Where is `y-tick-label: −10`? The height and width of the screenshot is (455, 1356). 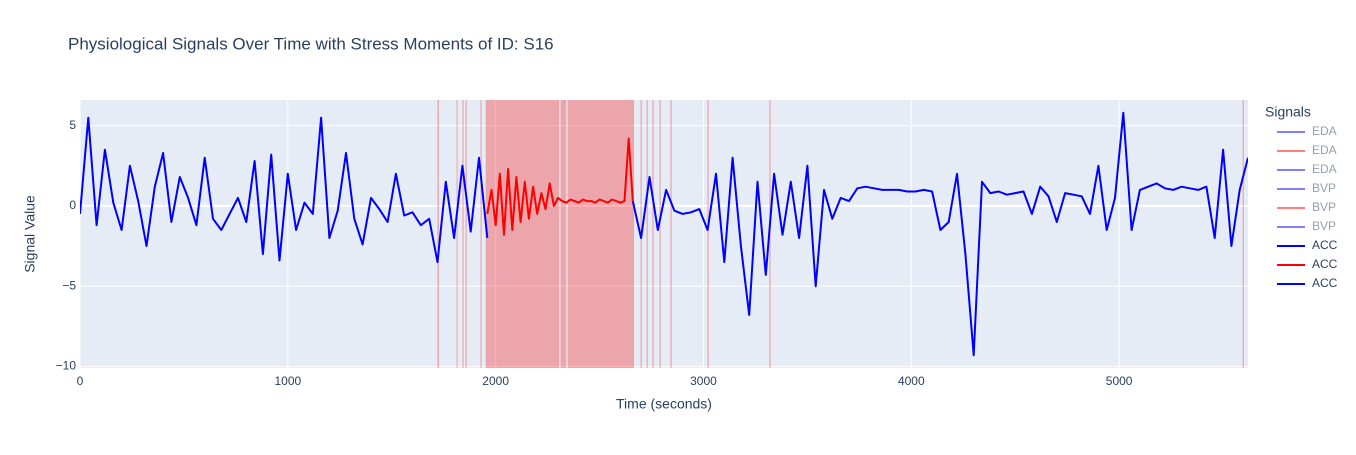
y-tick-label: −10 is located at coordinates (66, 366).